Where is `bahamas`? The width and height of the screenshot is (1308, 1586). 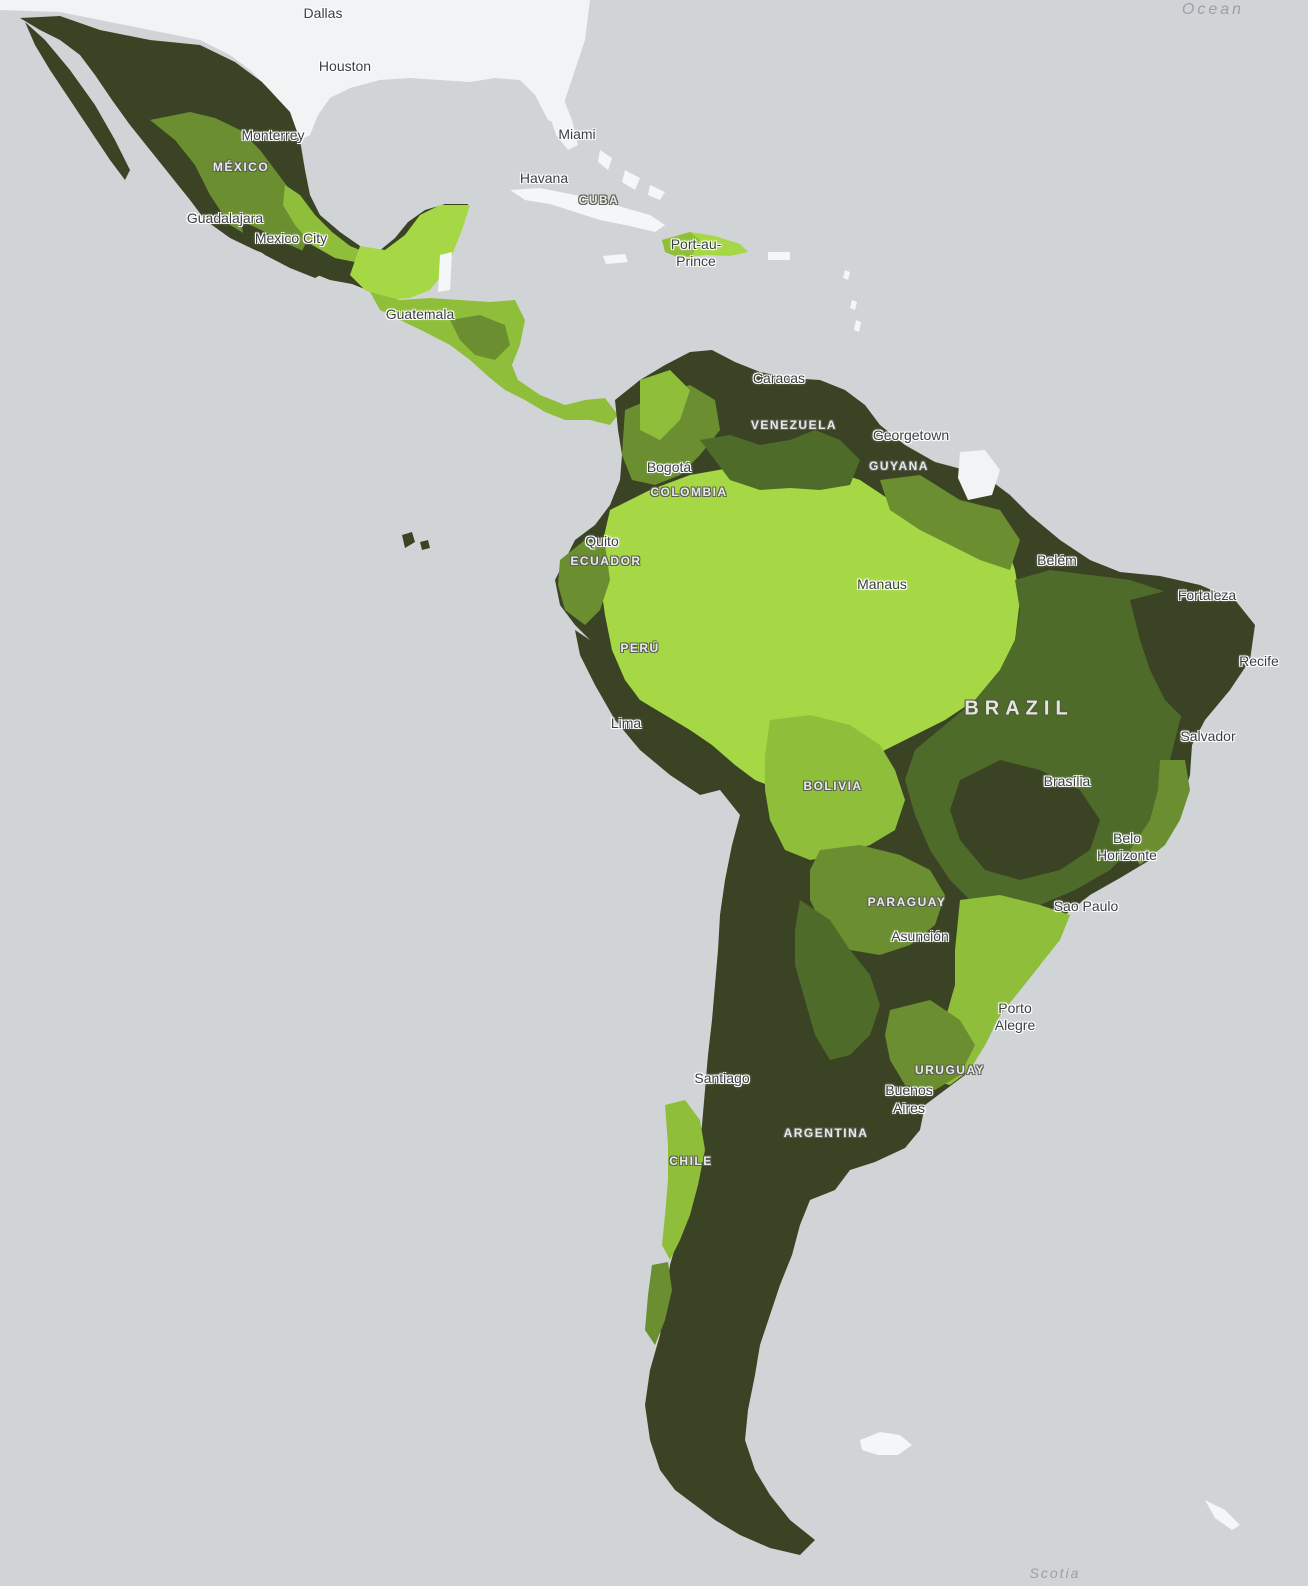 bahamas is located at coordinates (631, 175).